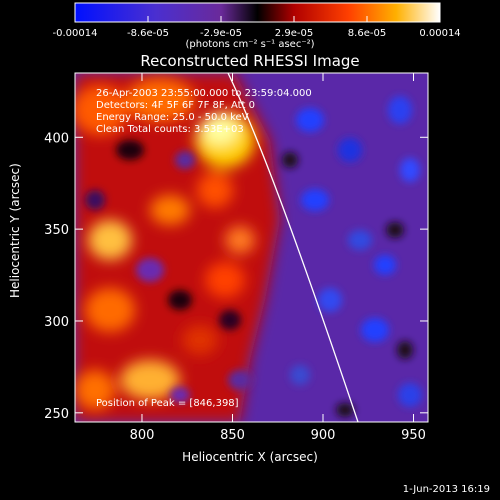  What do you see at coordinates (232, 435) in the screenshot?
I see `x-tick-label: 850` at bounding box center [232, 435].